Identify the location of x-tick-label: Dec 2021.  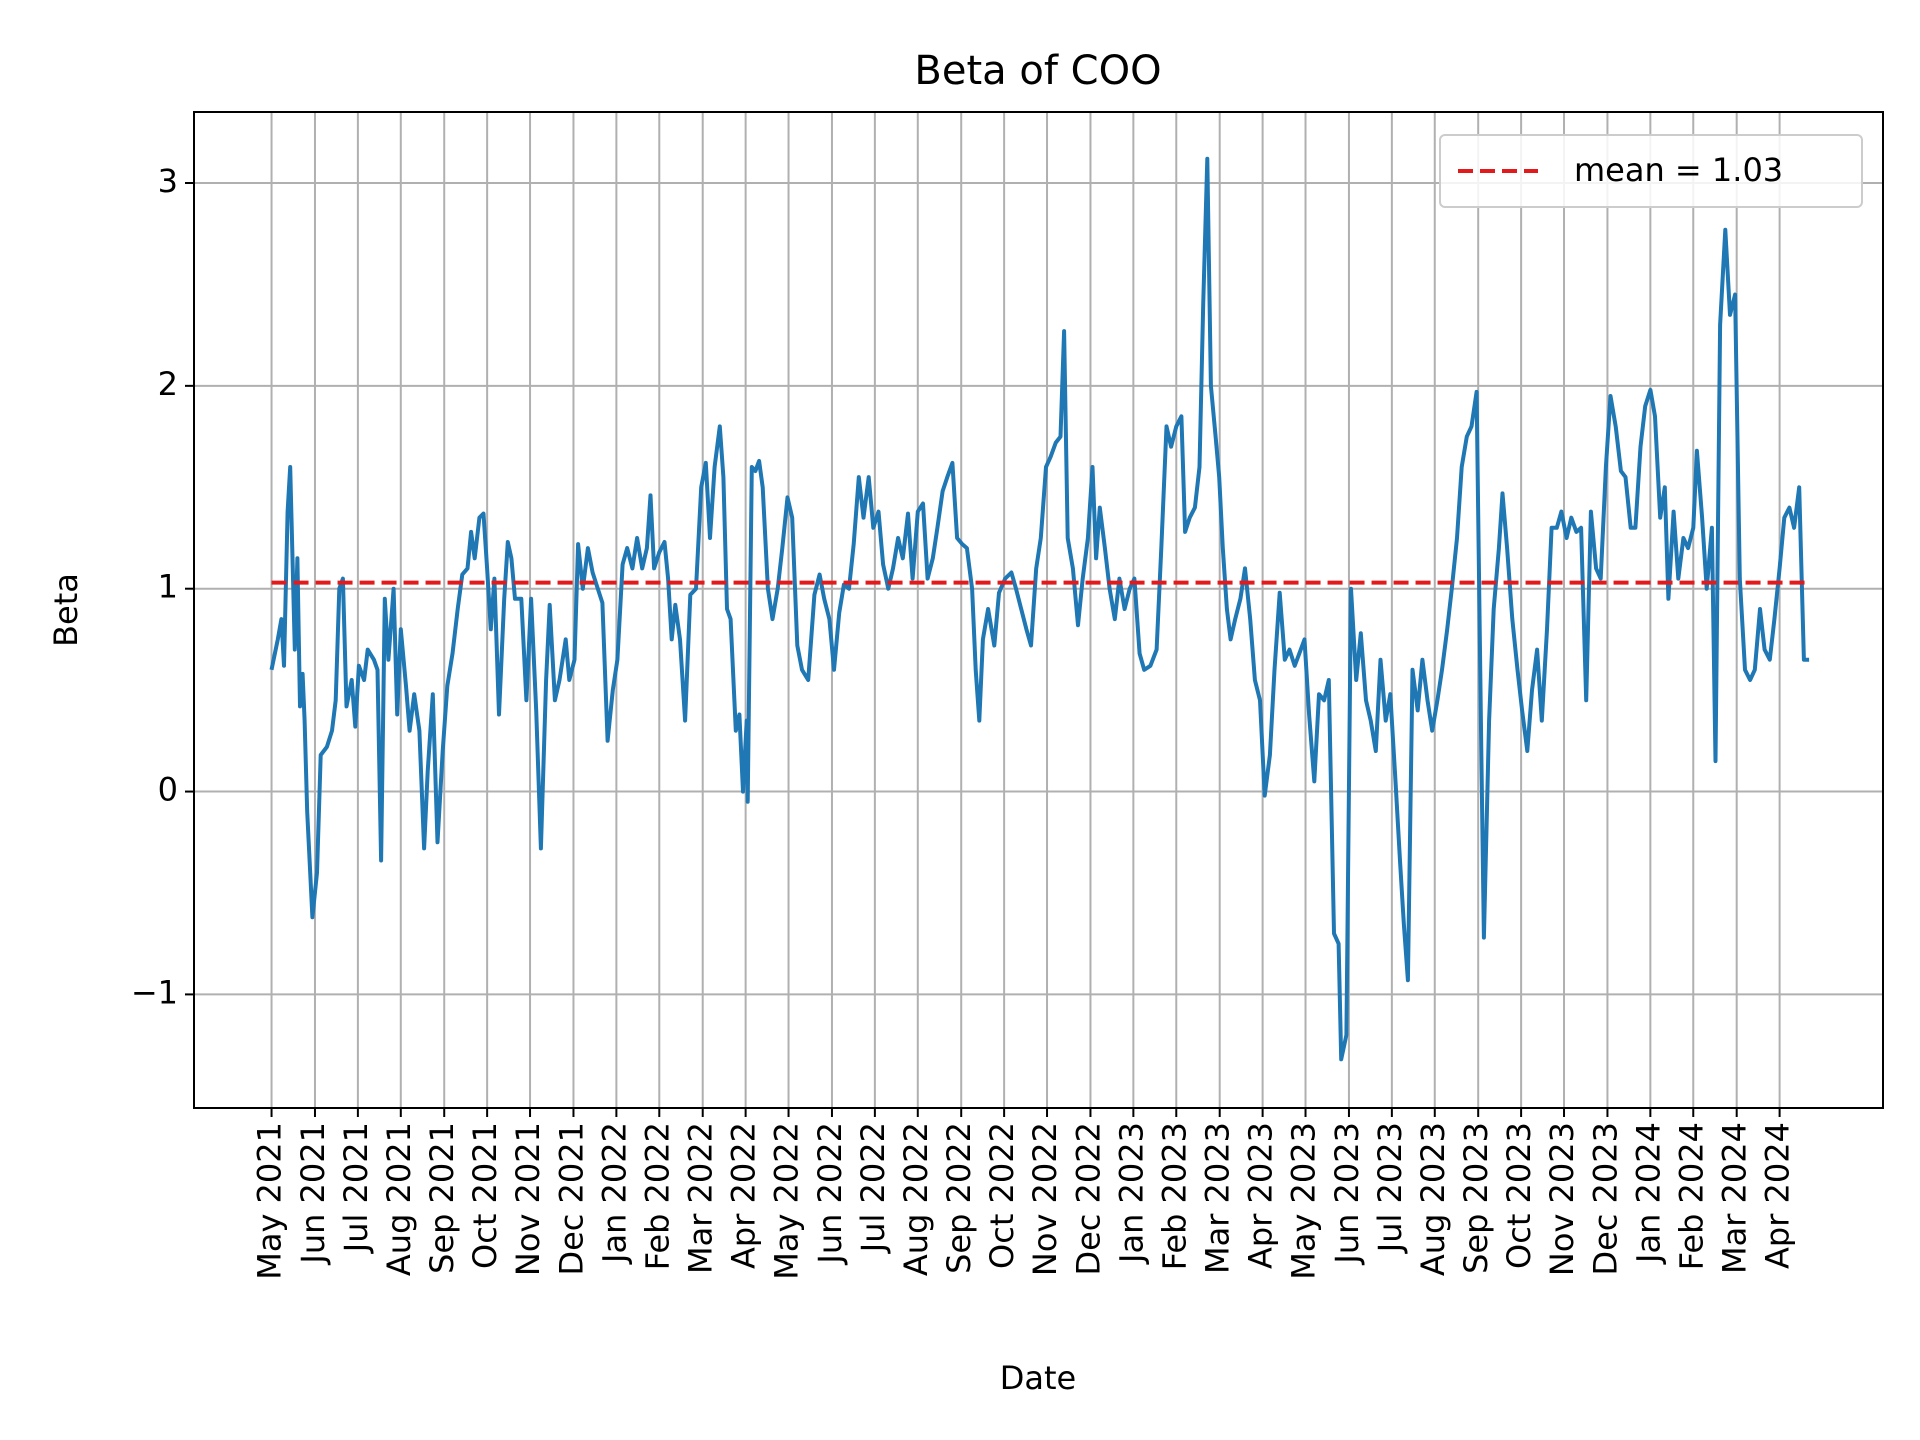
(571, 1199).